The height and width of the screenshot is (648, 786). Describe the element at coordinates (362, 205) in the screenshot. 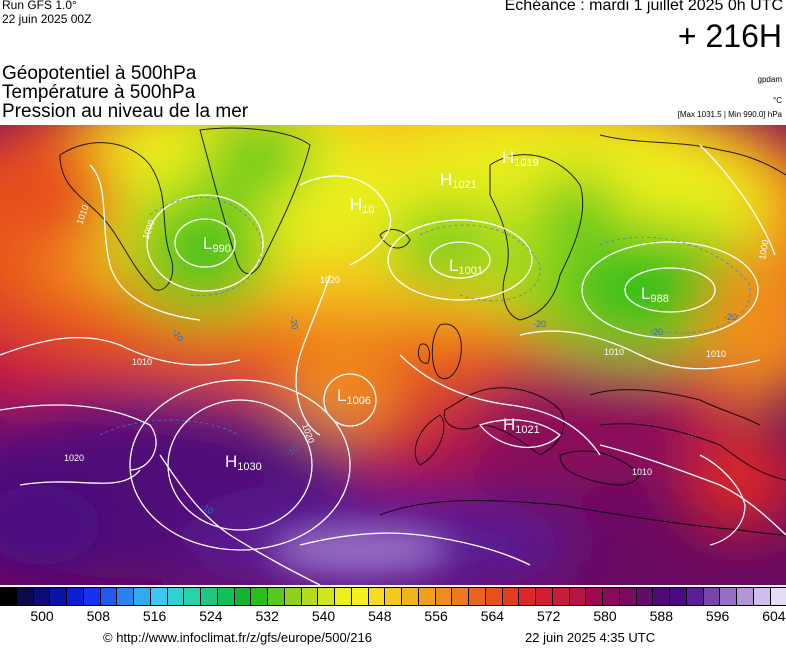

I see `pressure-system: H10` at that location.